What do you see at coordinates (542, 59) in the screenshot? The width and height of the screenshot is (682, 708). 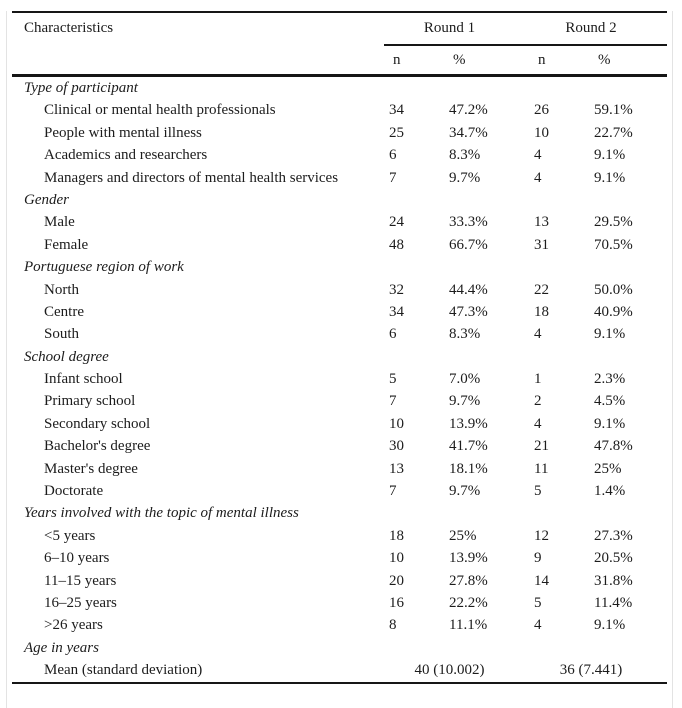 I see `column-header-n-round2: n` at bounding box center [542, 59].